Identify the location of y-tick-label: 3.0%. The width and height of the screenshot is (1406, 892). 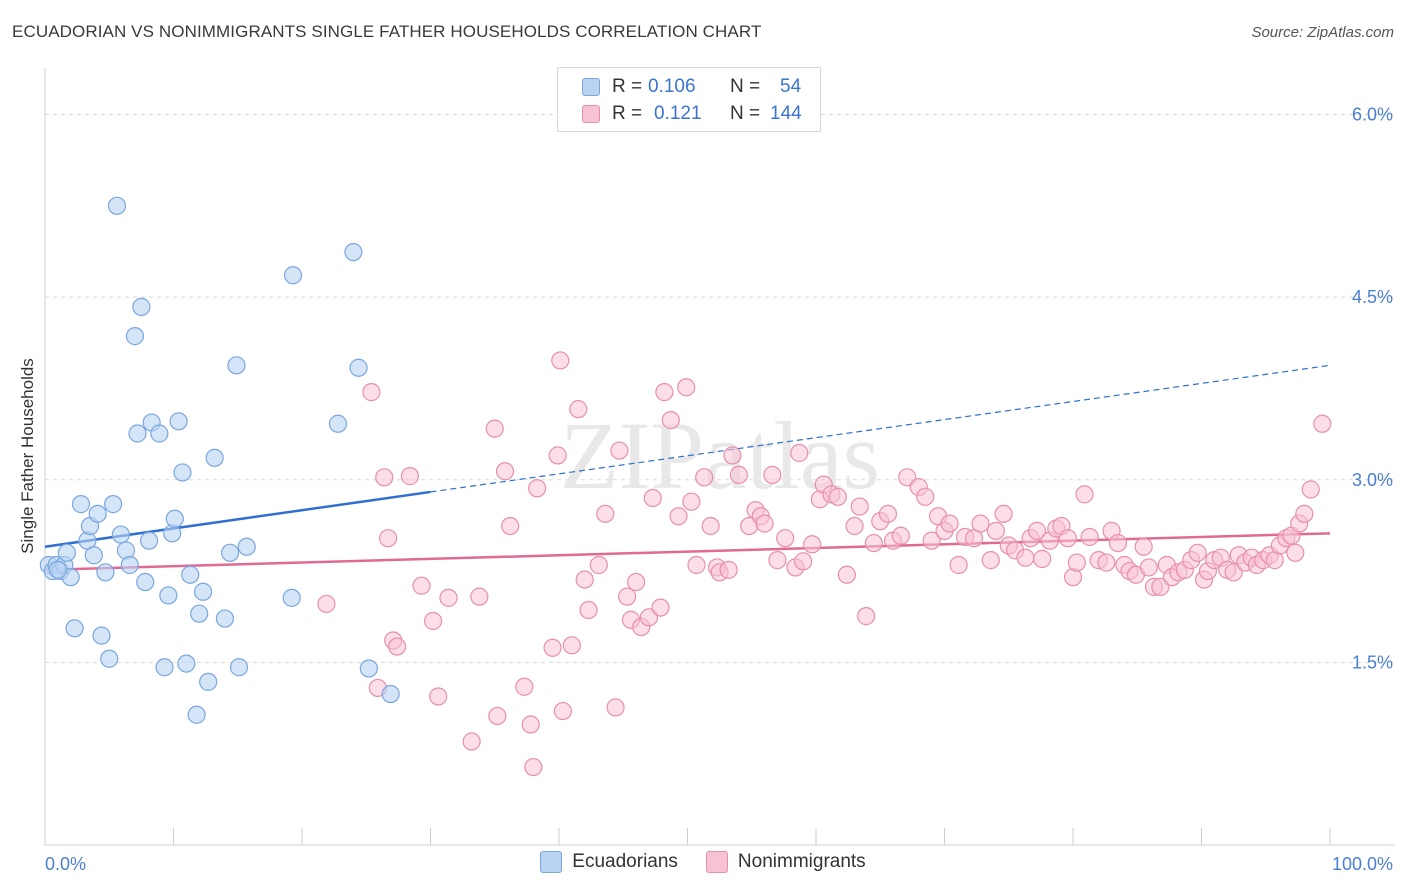
(1372, 480).